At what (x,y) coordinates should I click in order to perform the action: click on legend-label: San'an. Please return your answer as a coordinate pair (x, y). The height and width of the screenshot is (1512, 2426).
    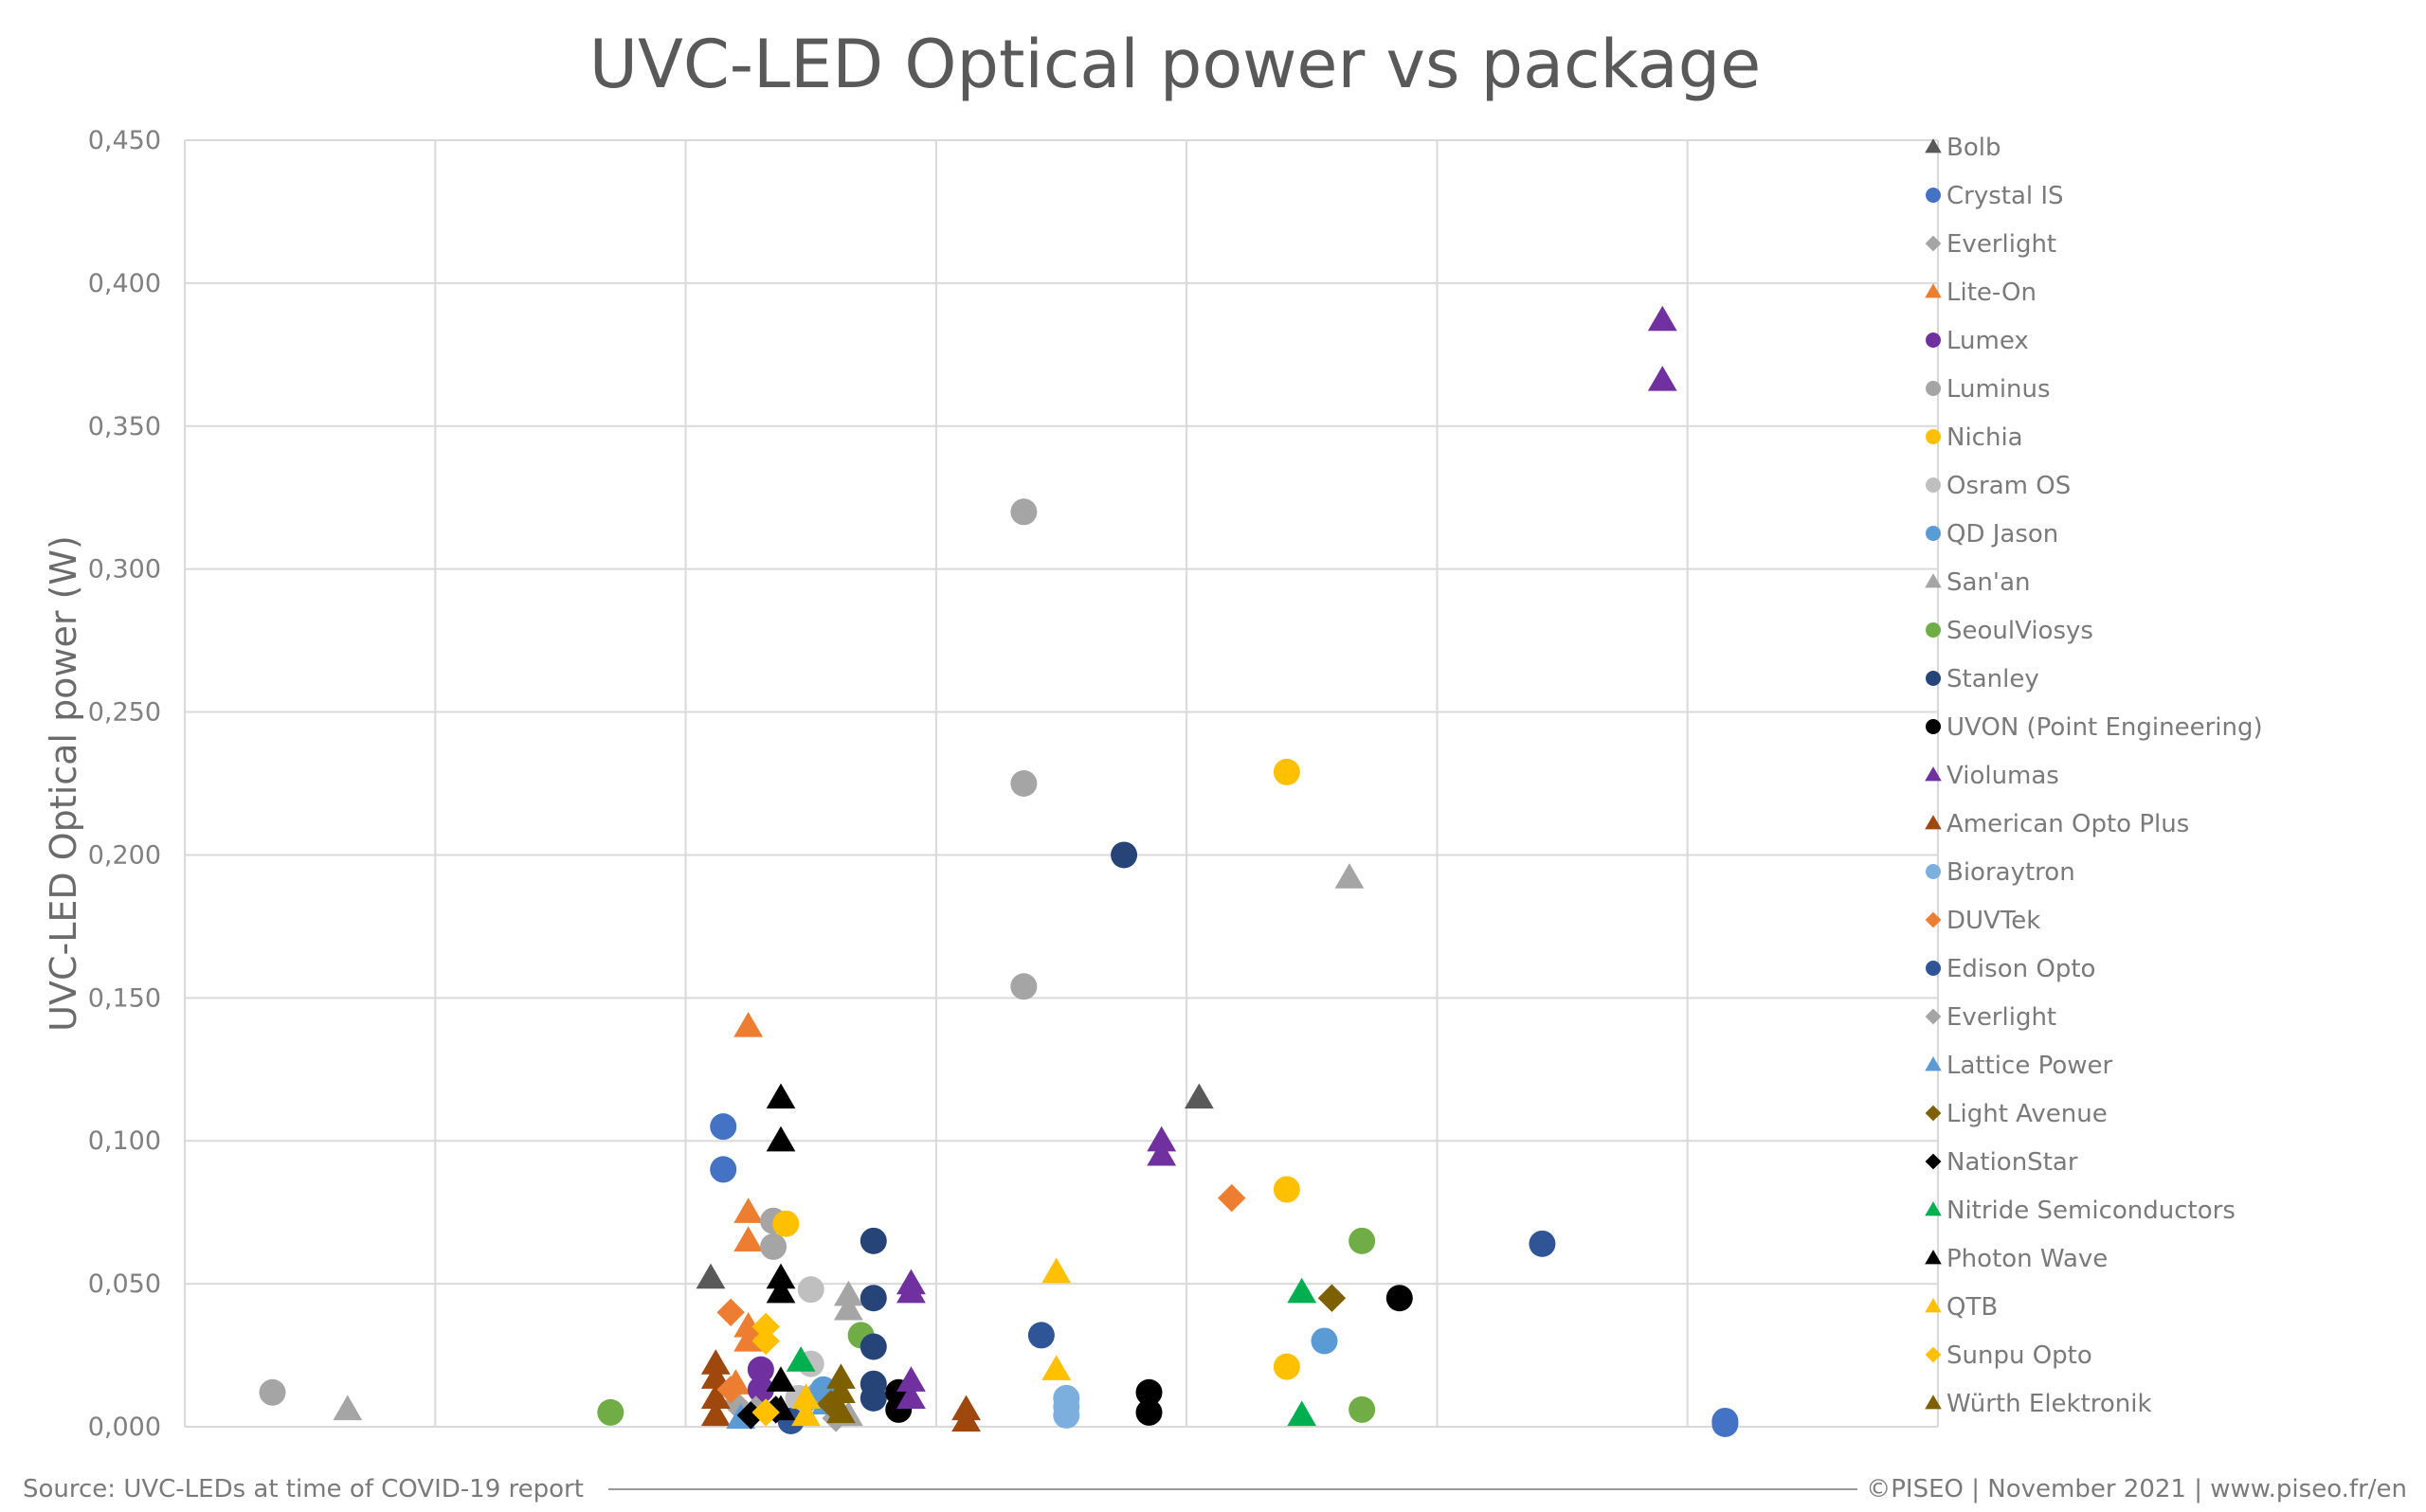
    Looking at the image, I should click on (1988, 582).